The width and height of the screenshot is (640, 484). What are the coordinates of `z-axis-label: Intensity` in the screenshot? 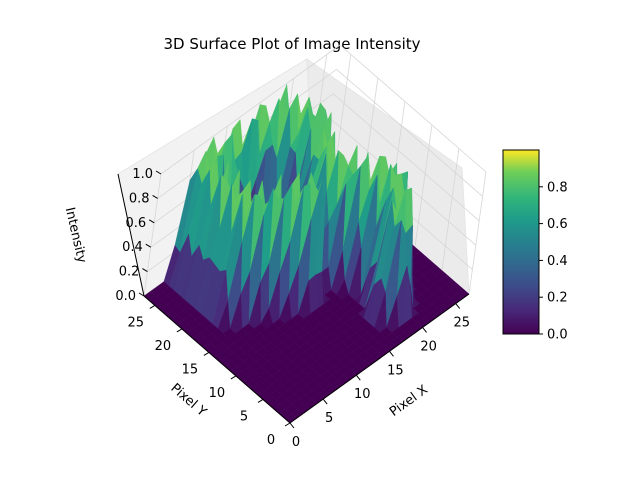 It's located at (75, 235).